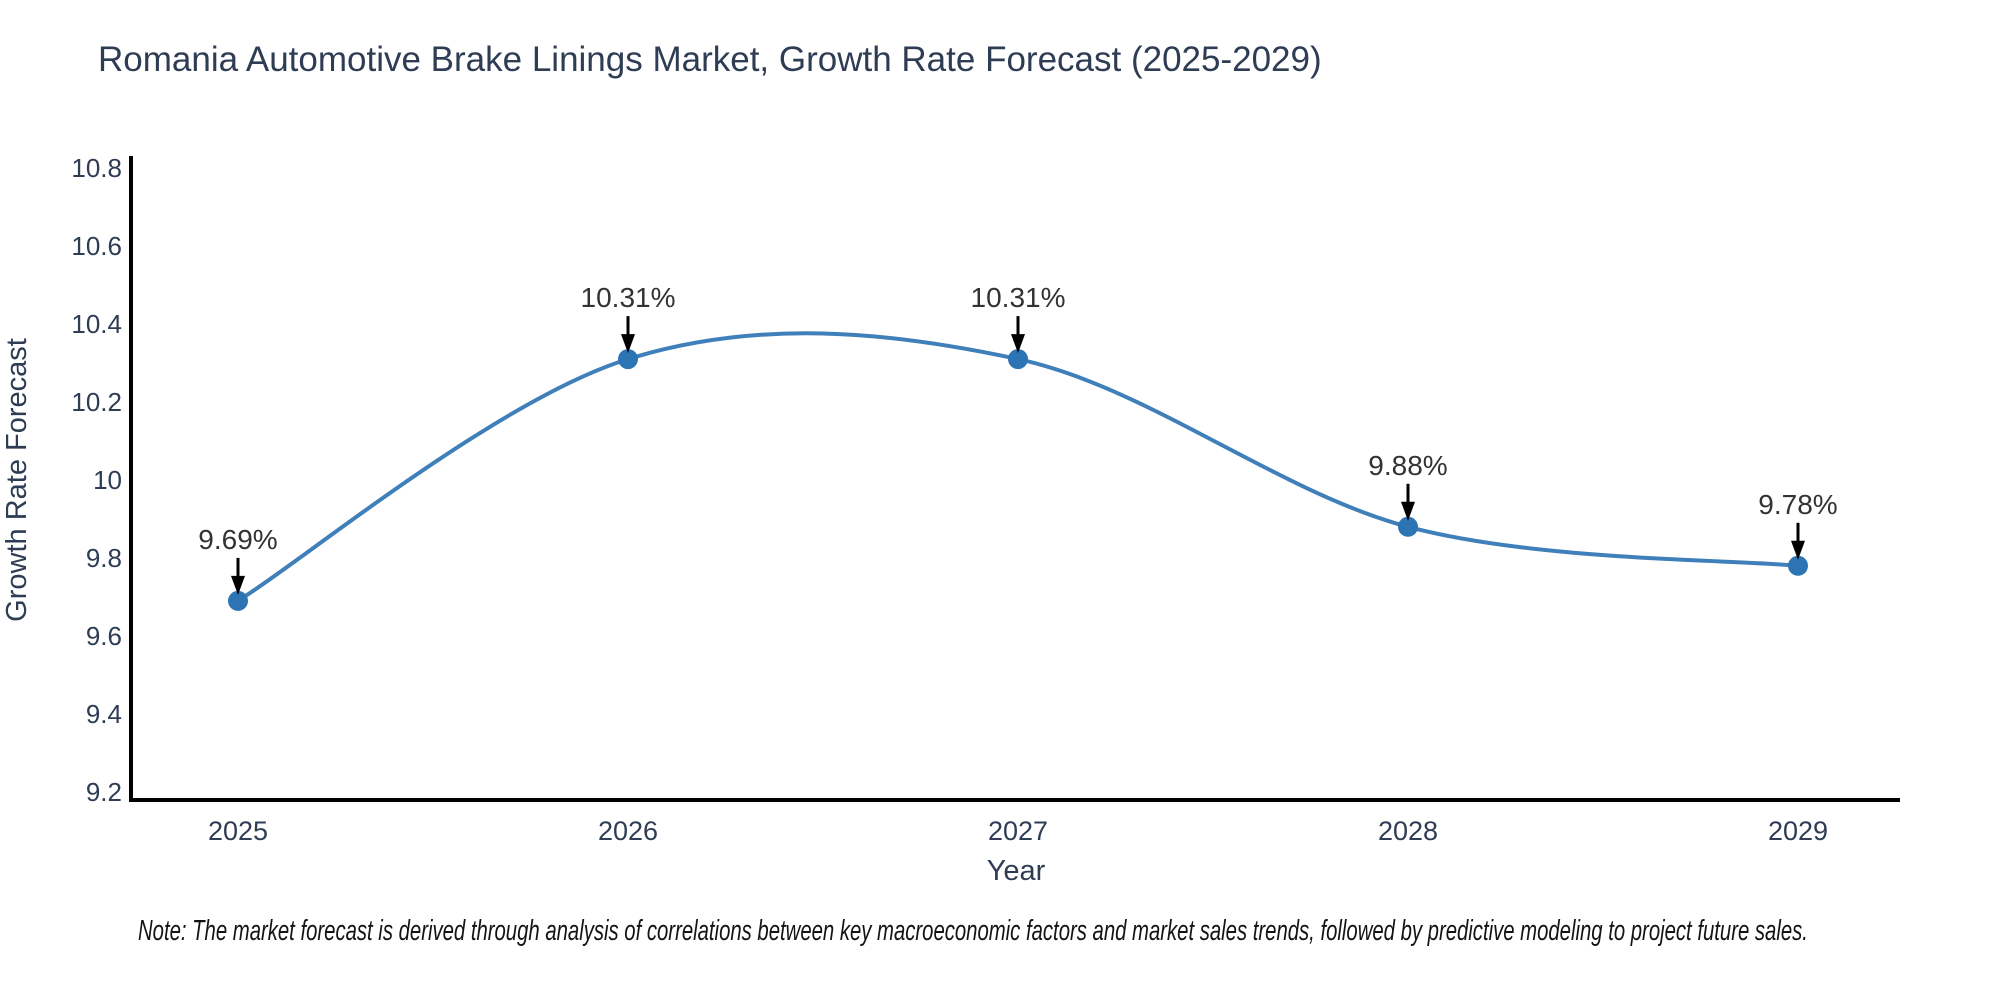  Describe the element at coordinates (96, 246) in the screenshot. I see `y-tick-label-10.6: 10.6` at that location.